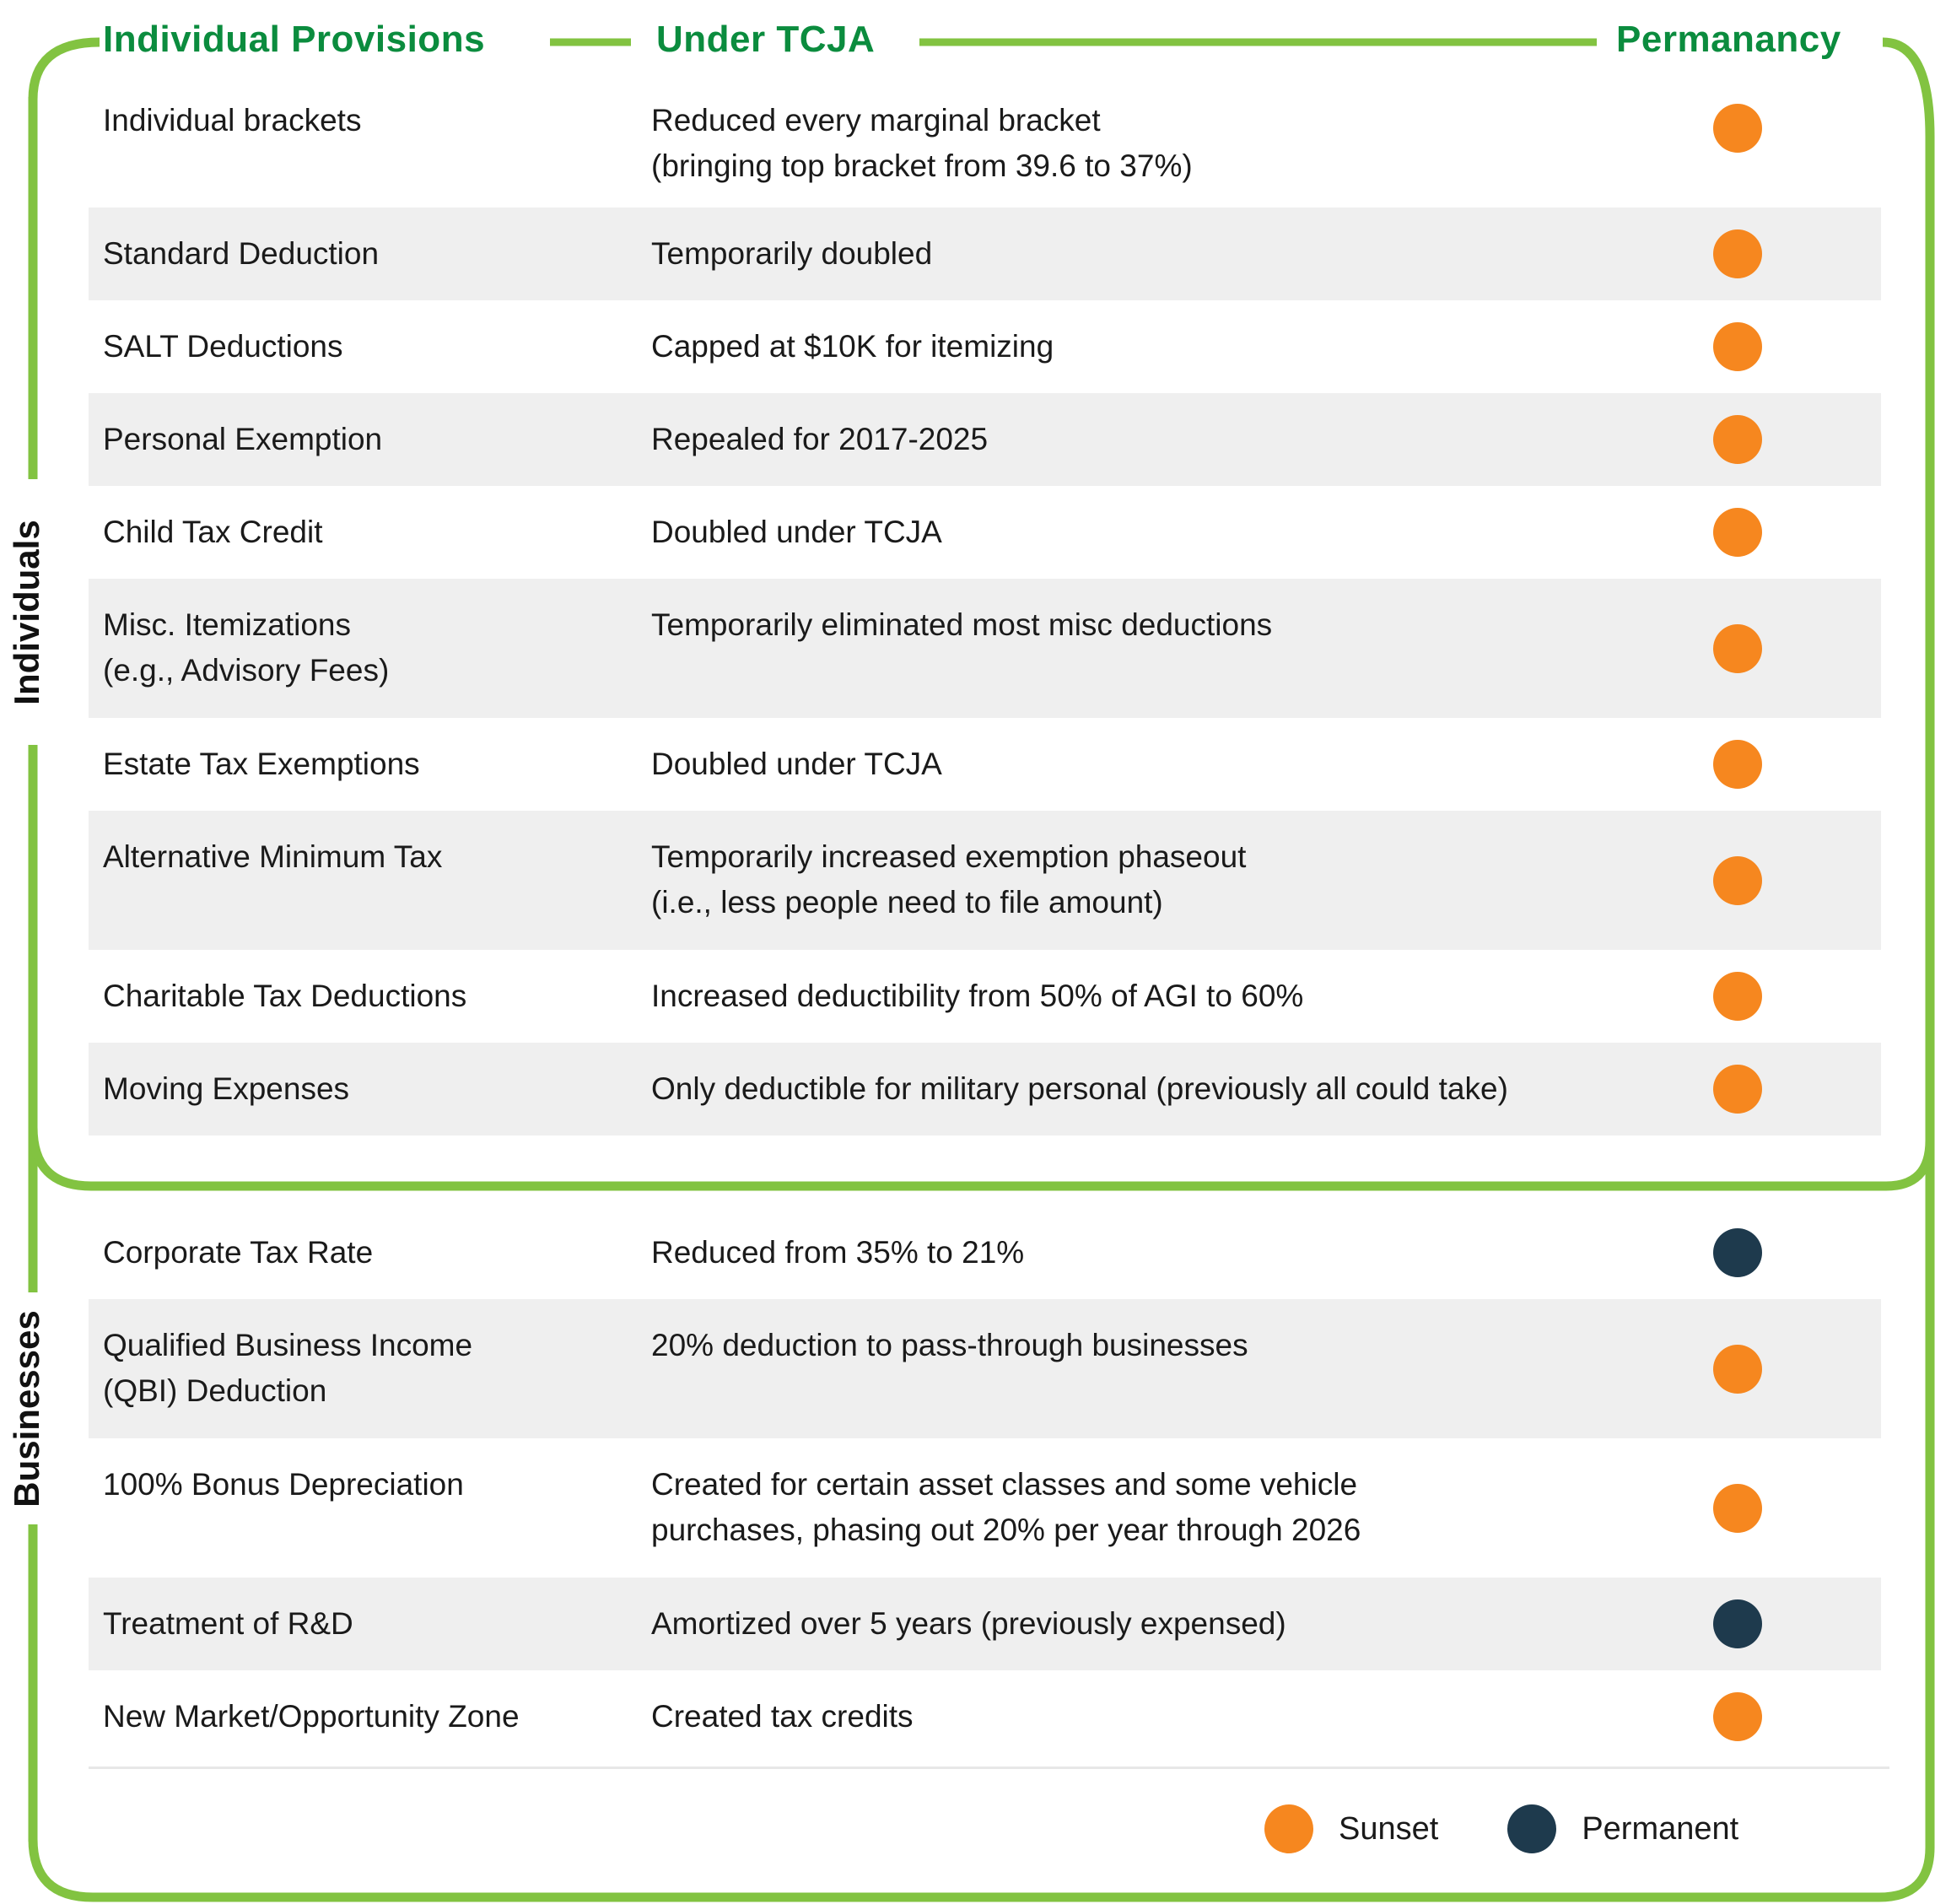 The image size is (1935, 1904). Describe the element at coordinates (223, 346) in the screenshot. I see `provision-name: SALT Deductions` at that location.